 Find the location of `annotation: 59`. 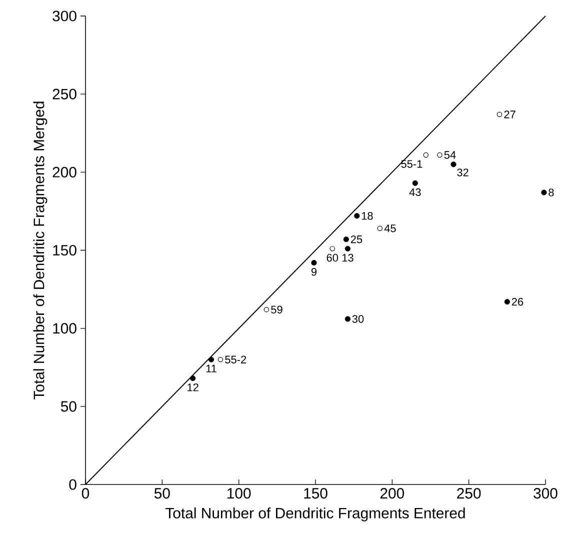

annotation: 59 is located at coordinates (276, 310).